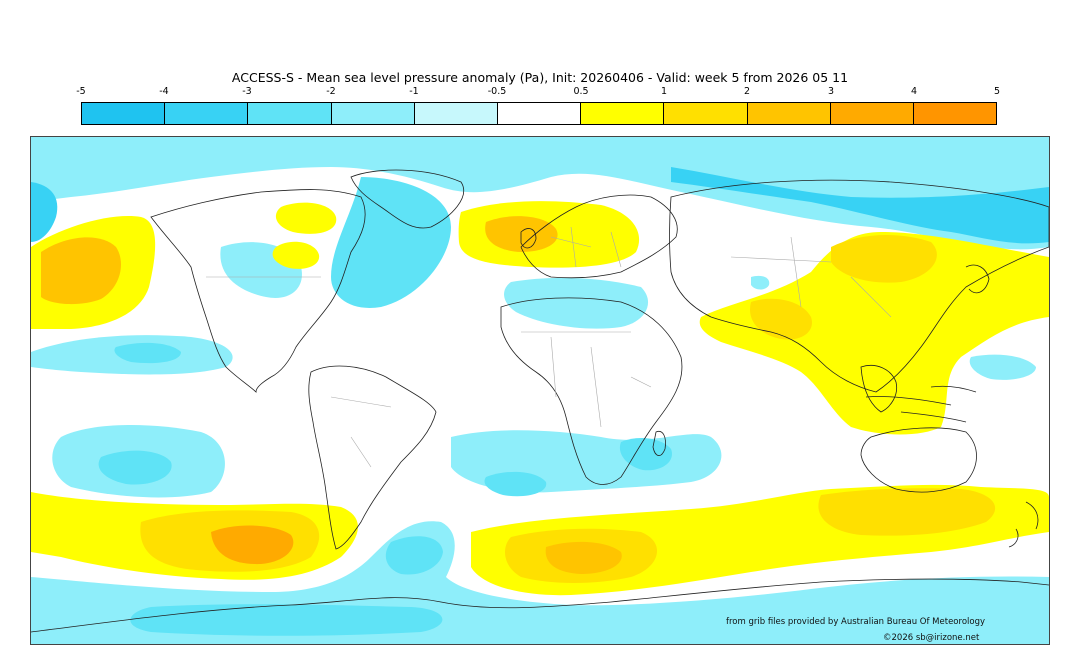  Describe the element at coordinates (414, 555) in the screenshot. I see `southern-ocean-negative-core` at that location.